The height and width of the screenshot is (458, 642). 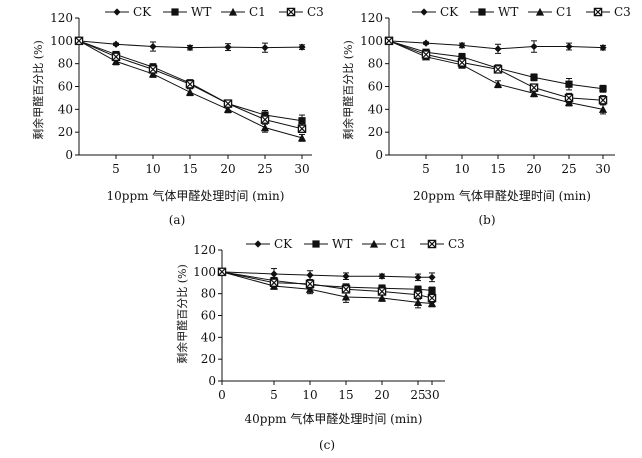 I want to click on legend-item-c3: C3, so click(x=301, y=12).